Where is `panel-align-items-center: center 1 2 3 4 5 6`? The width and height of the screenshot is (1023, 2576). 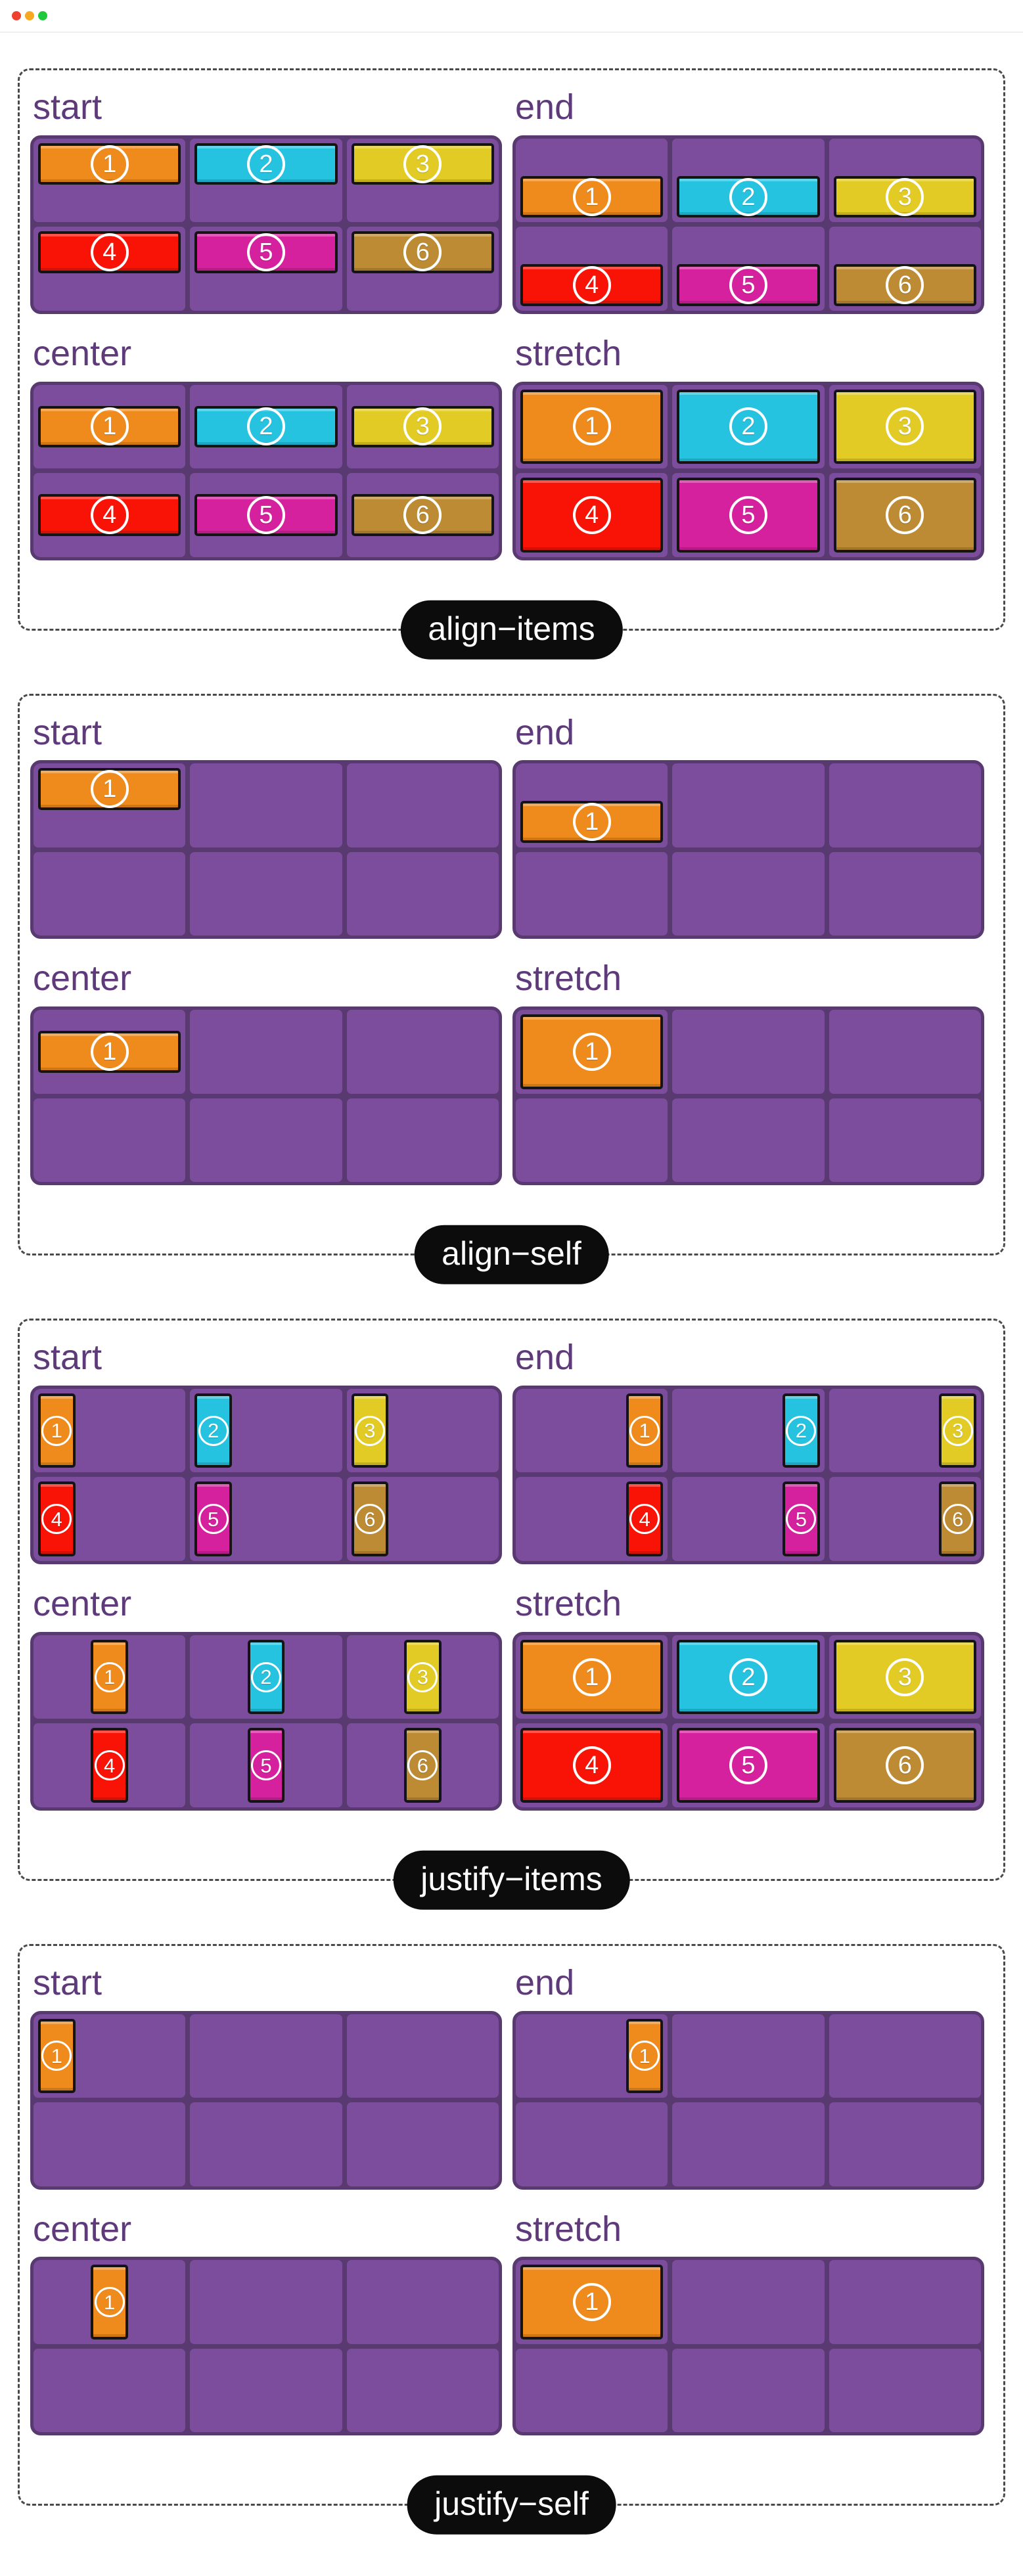 panel-align-items-center: center 1 2 3 4 5 6 is located at coordinates (266, 445).